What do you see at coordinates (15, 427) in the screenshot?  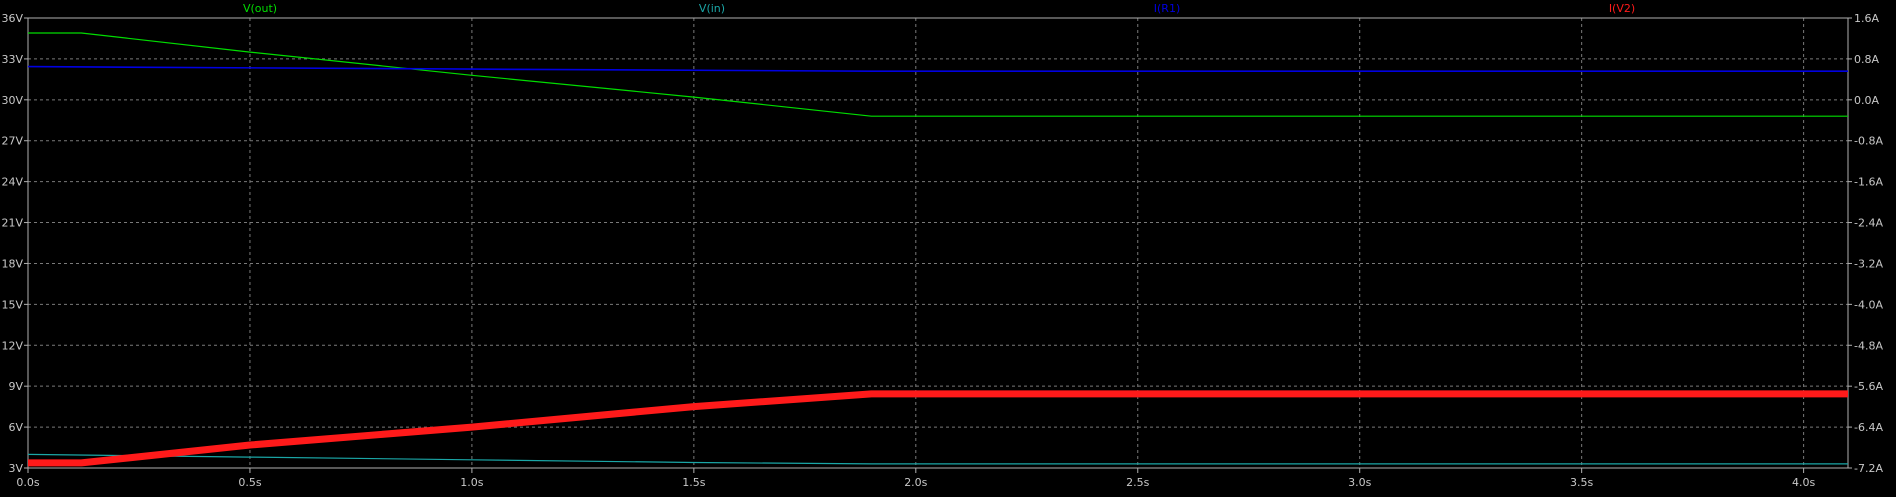 I see `y-left-tick-label: 6V` at bounding box center [15, 427].